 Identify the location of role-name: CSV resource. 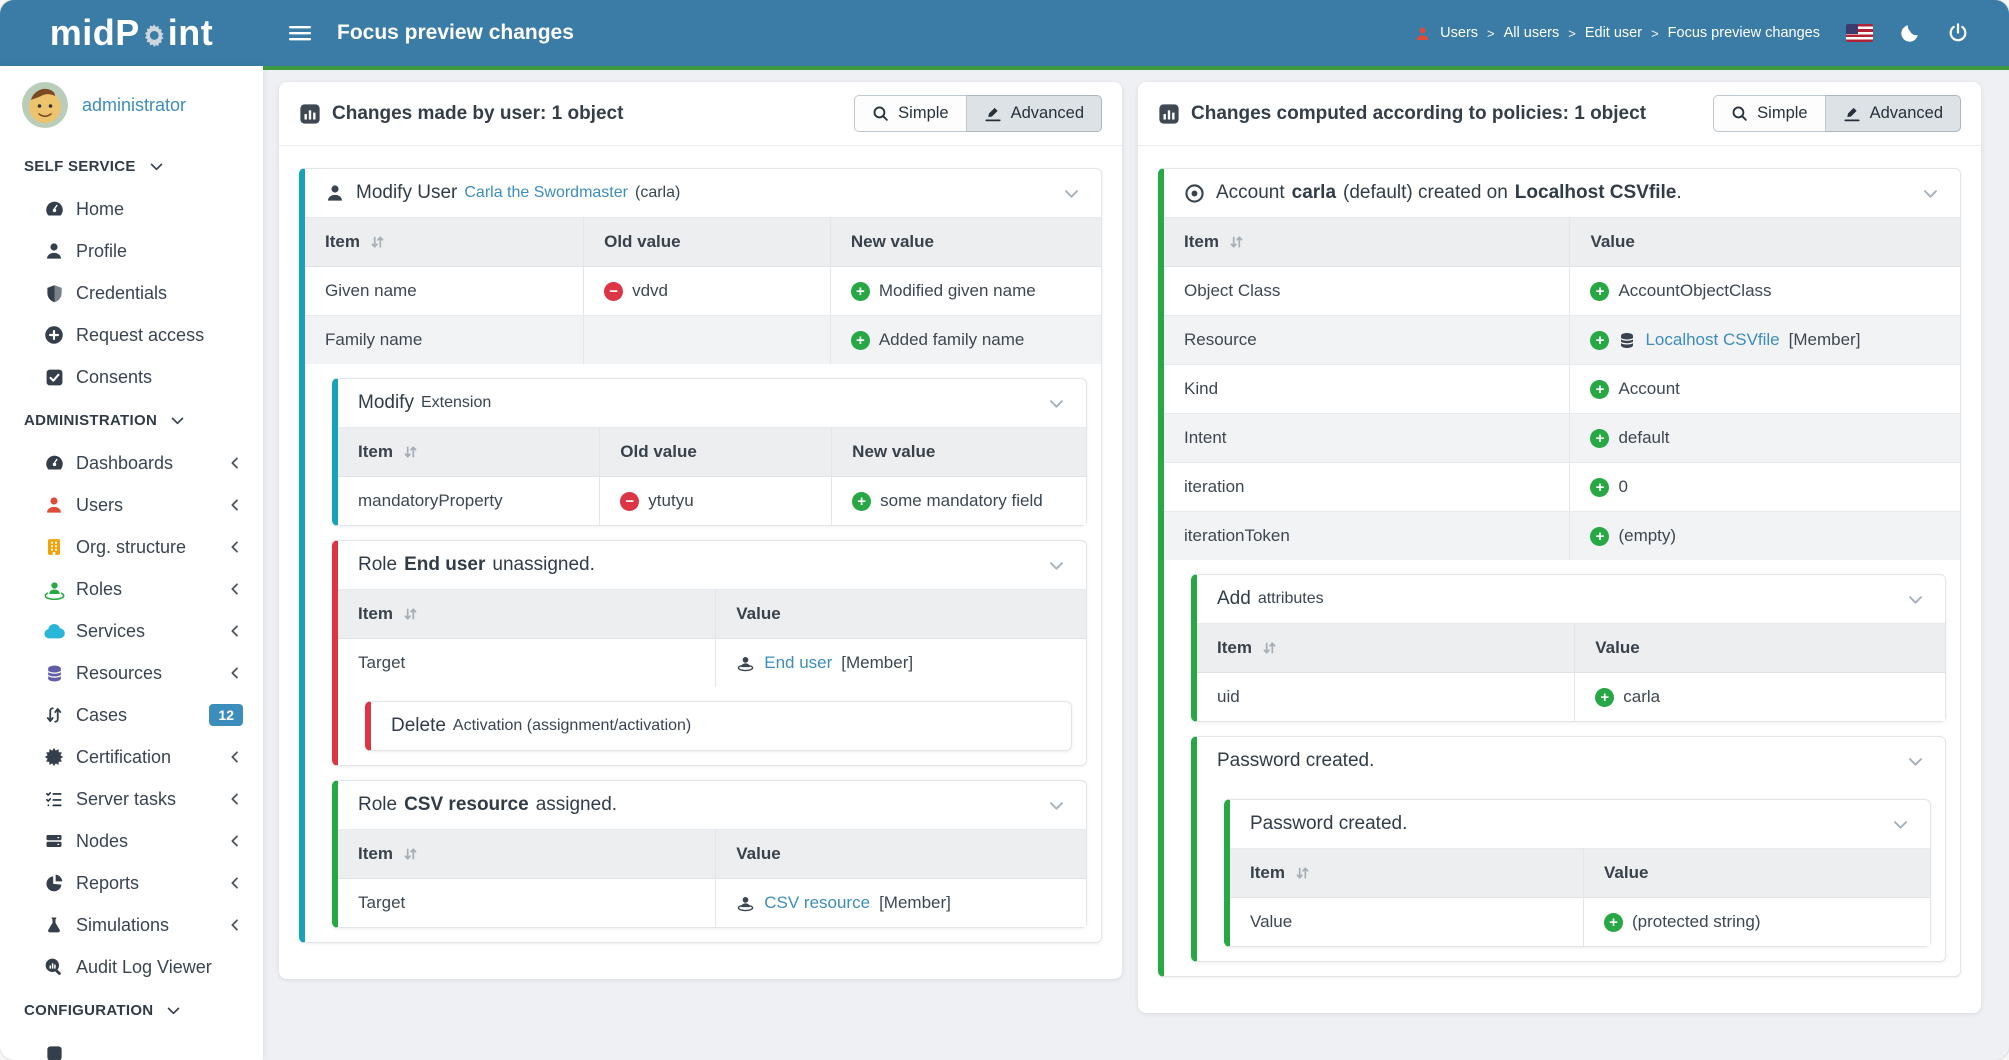
(466, 804).